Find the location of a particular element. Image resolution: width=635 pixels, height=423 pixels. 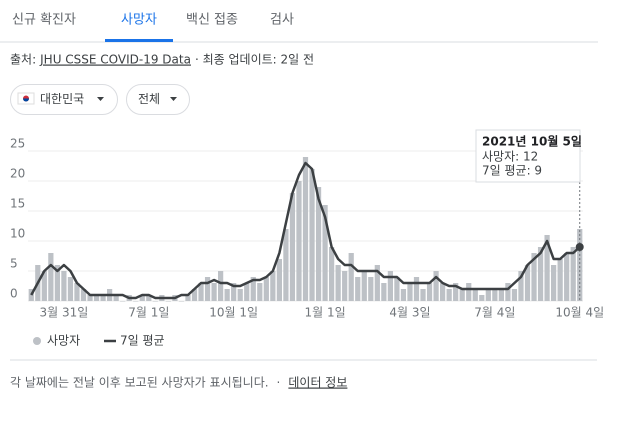

source-link: JHU CSSE COVID-19 Data is located at coordinates (115, 60).